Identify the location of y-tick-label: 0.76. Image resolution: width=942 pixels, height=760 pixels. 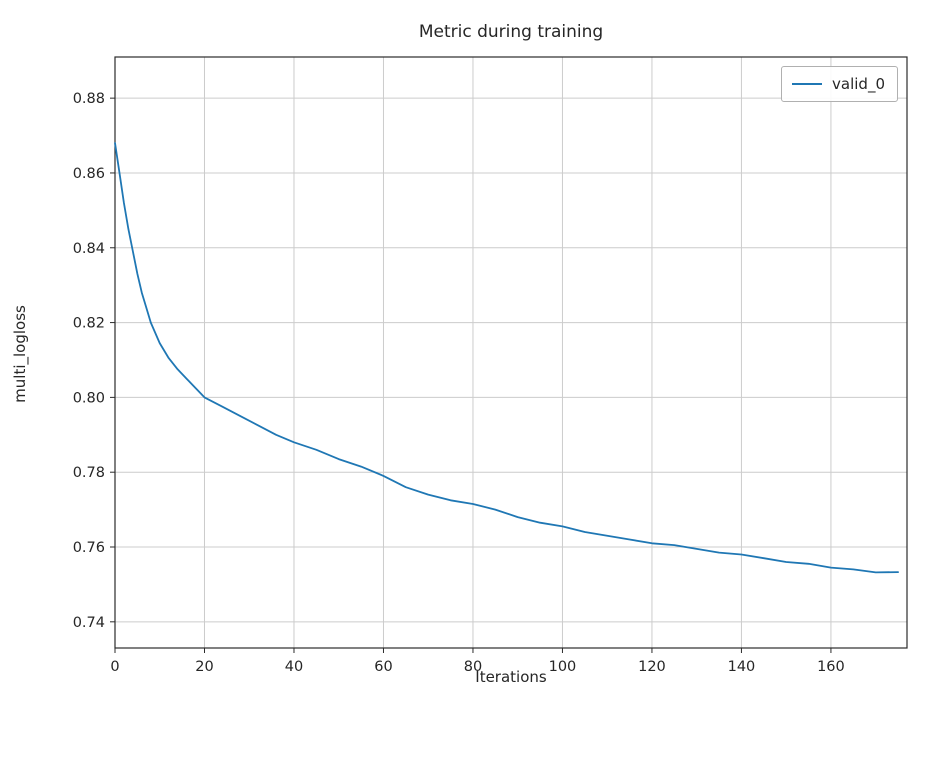
(89, 548).